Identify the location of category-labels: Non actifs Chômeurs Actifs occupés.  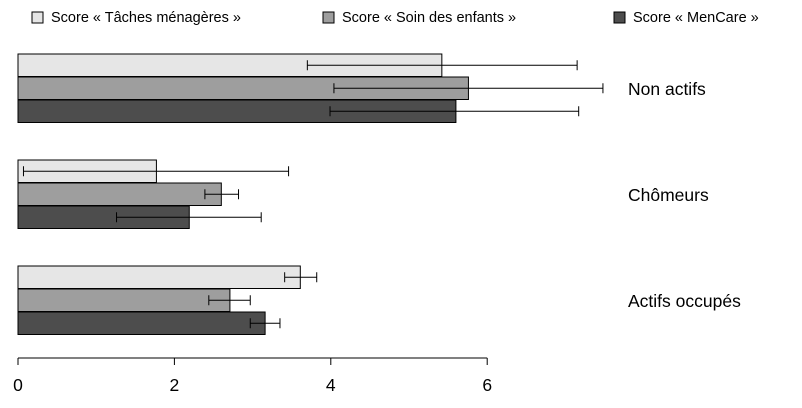
(684, 195).